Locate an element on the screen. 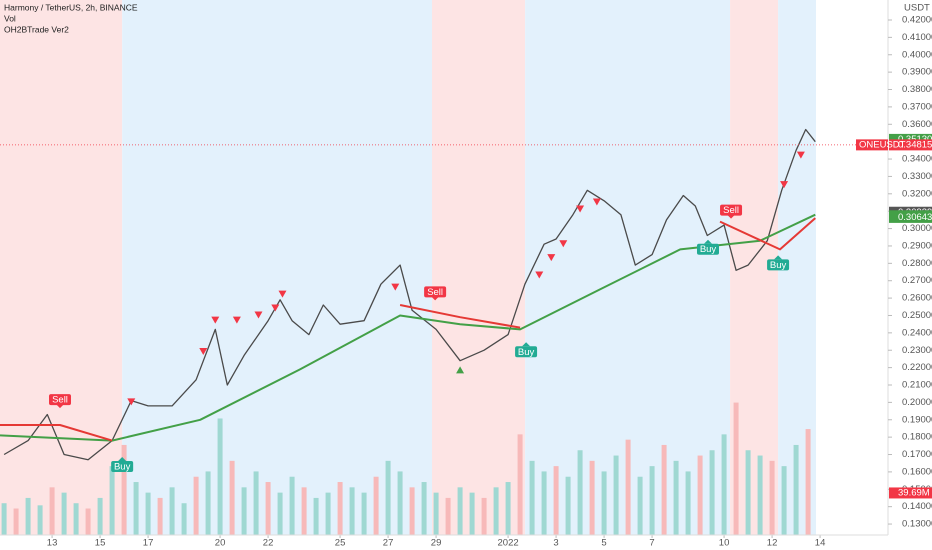 The height and width of the screenshot is (550, 932). currency: USDT is located at coordinates (917, 8).